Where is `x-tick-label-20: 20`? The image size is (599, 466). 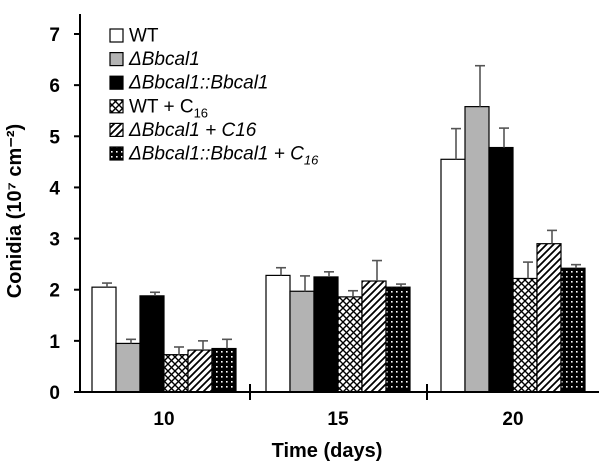 x-tick-label-20: 20 is located at coordinates (512, 419).